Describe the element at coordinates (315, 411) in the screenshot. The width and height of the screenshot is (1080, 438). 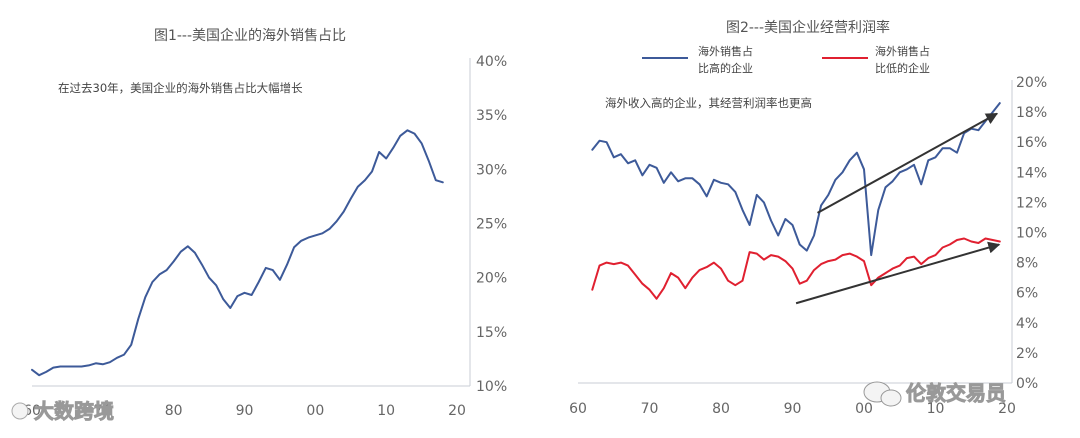
I see `chart-1-x-tick-label: 00` at that location.